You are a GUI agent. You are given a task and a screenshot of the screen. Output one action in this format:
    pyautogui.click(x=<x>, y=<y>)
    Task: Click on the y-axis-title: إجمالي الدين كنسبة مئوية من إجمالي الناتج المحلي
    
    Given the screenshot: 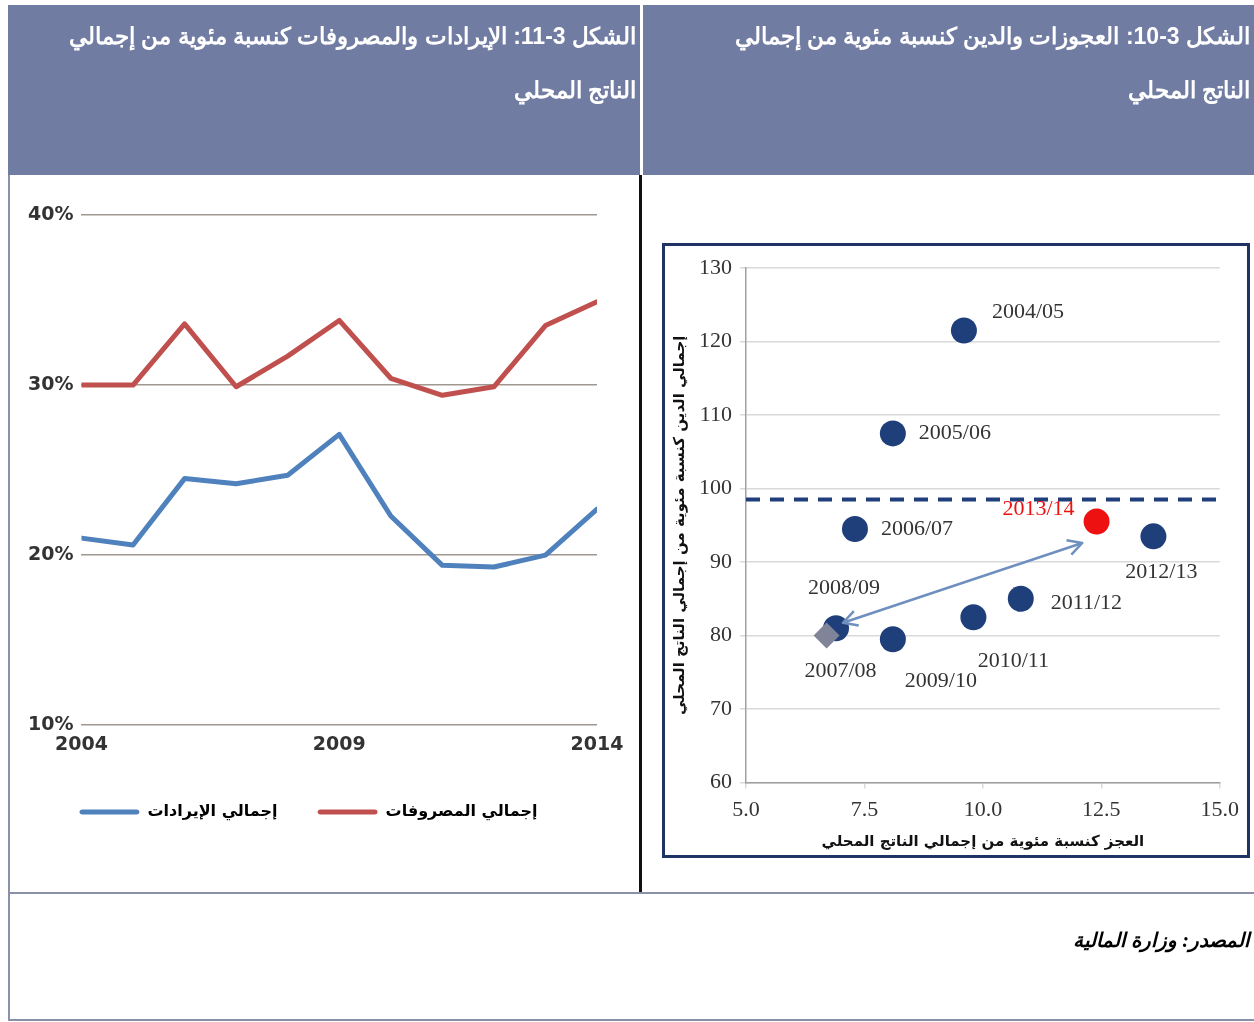 What is the action you would take?
    pyautogui.click(x=678, y=525)
    